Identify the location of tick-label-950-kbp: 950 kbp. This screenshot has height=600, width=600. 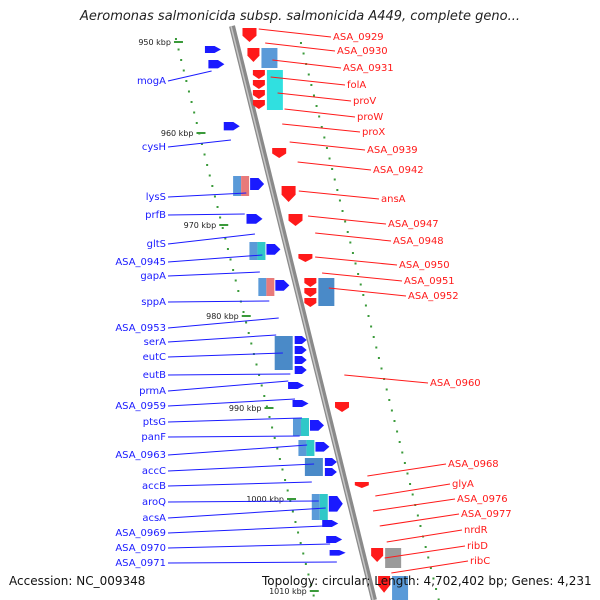
(154, 42).